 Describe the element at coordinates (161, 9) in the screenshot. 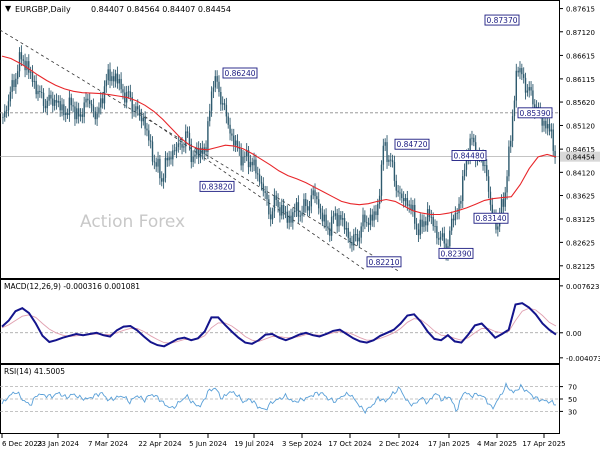

I see `chart-ohlc: 0.84407 0.84564 0.84407 0.84454` at that location.